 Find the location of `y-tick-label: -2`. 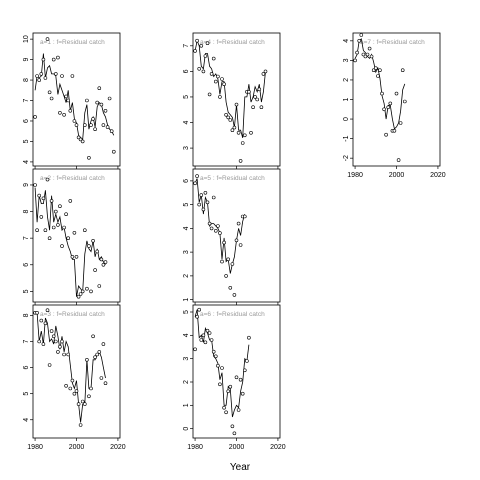

y-tick-label: -2 is located at coordinates (346, 158).